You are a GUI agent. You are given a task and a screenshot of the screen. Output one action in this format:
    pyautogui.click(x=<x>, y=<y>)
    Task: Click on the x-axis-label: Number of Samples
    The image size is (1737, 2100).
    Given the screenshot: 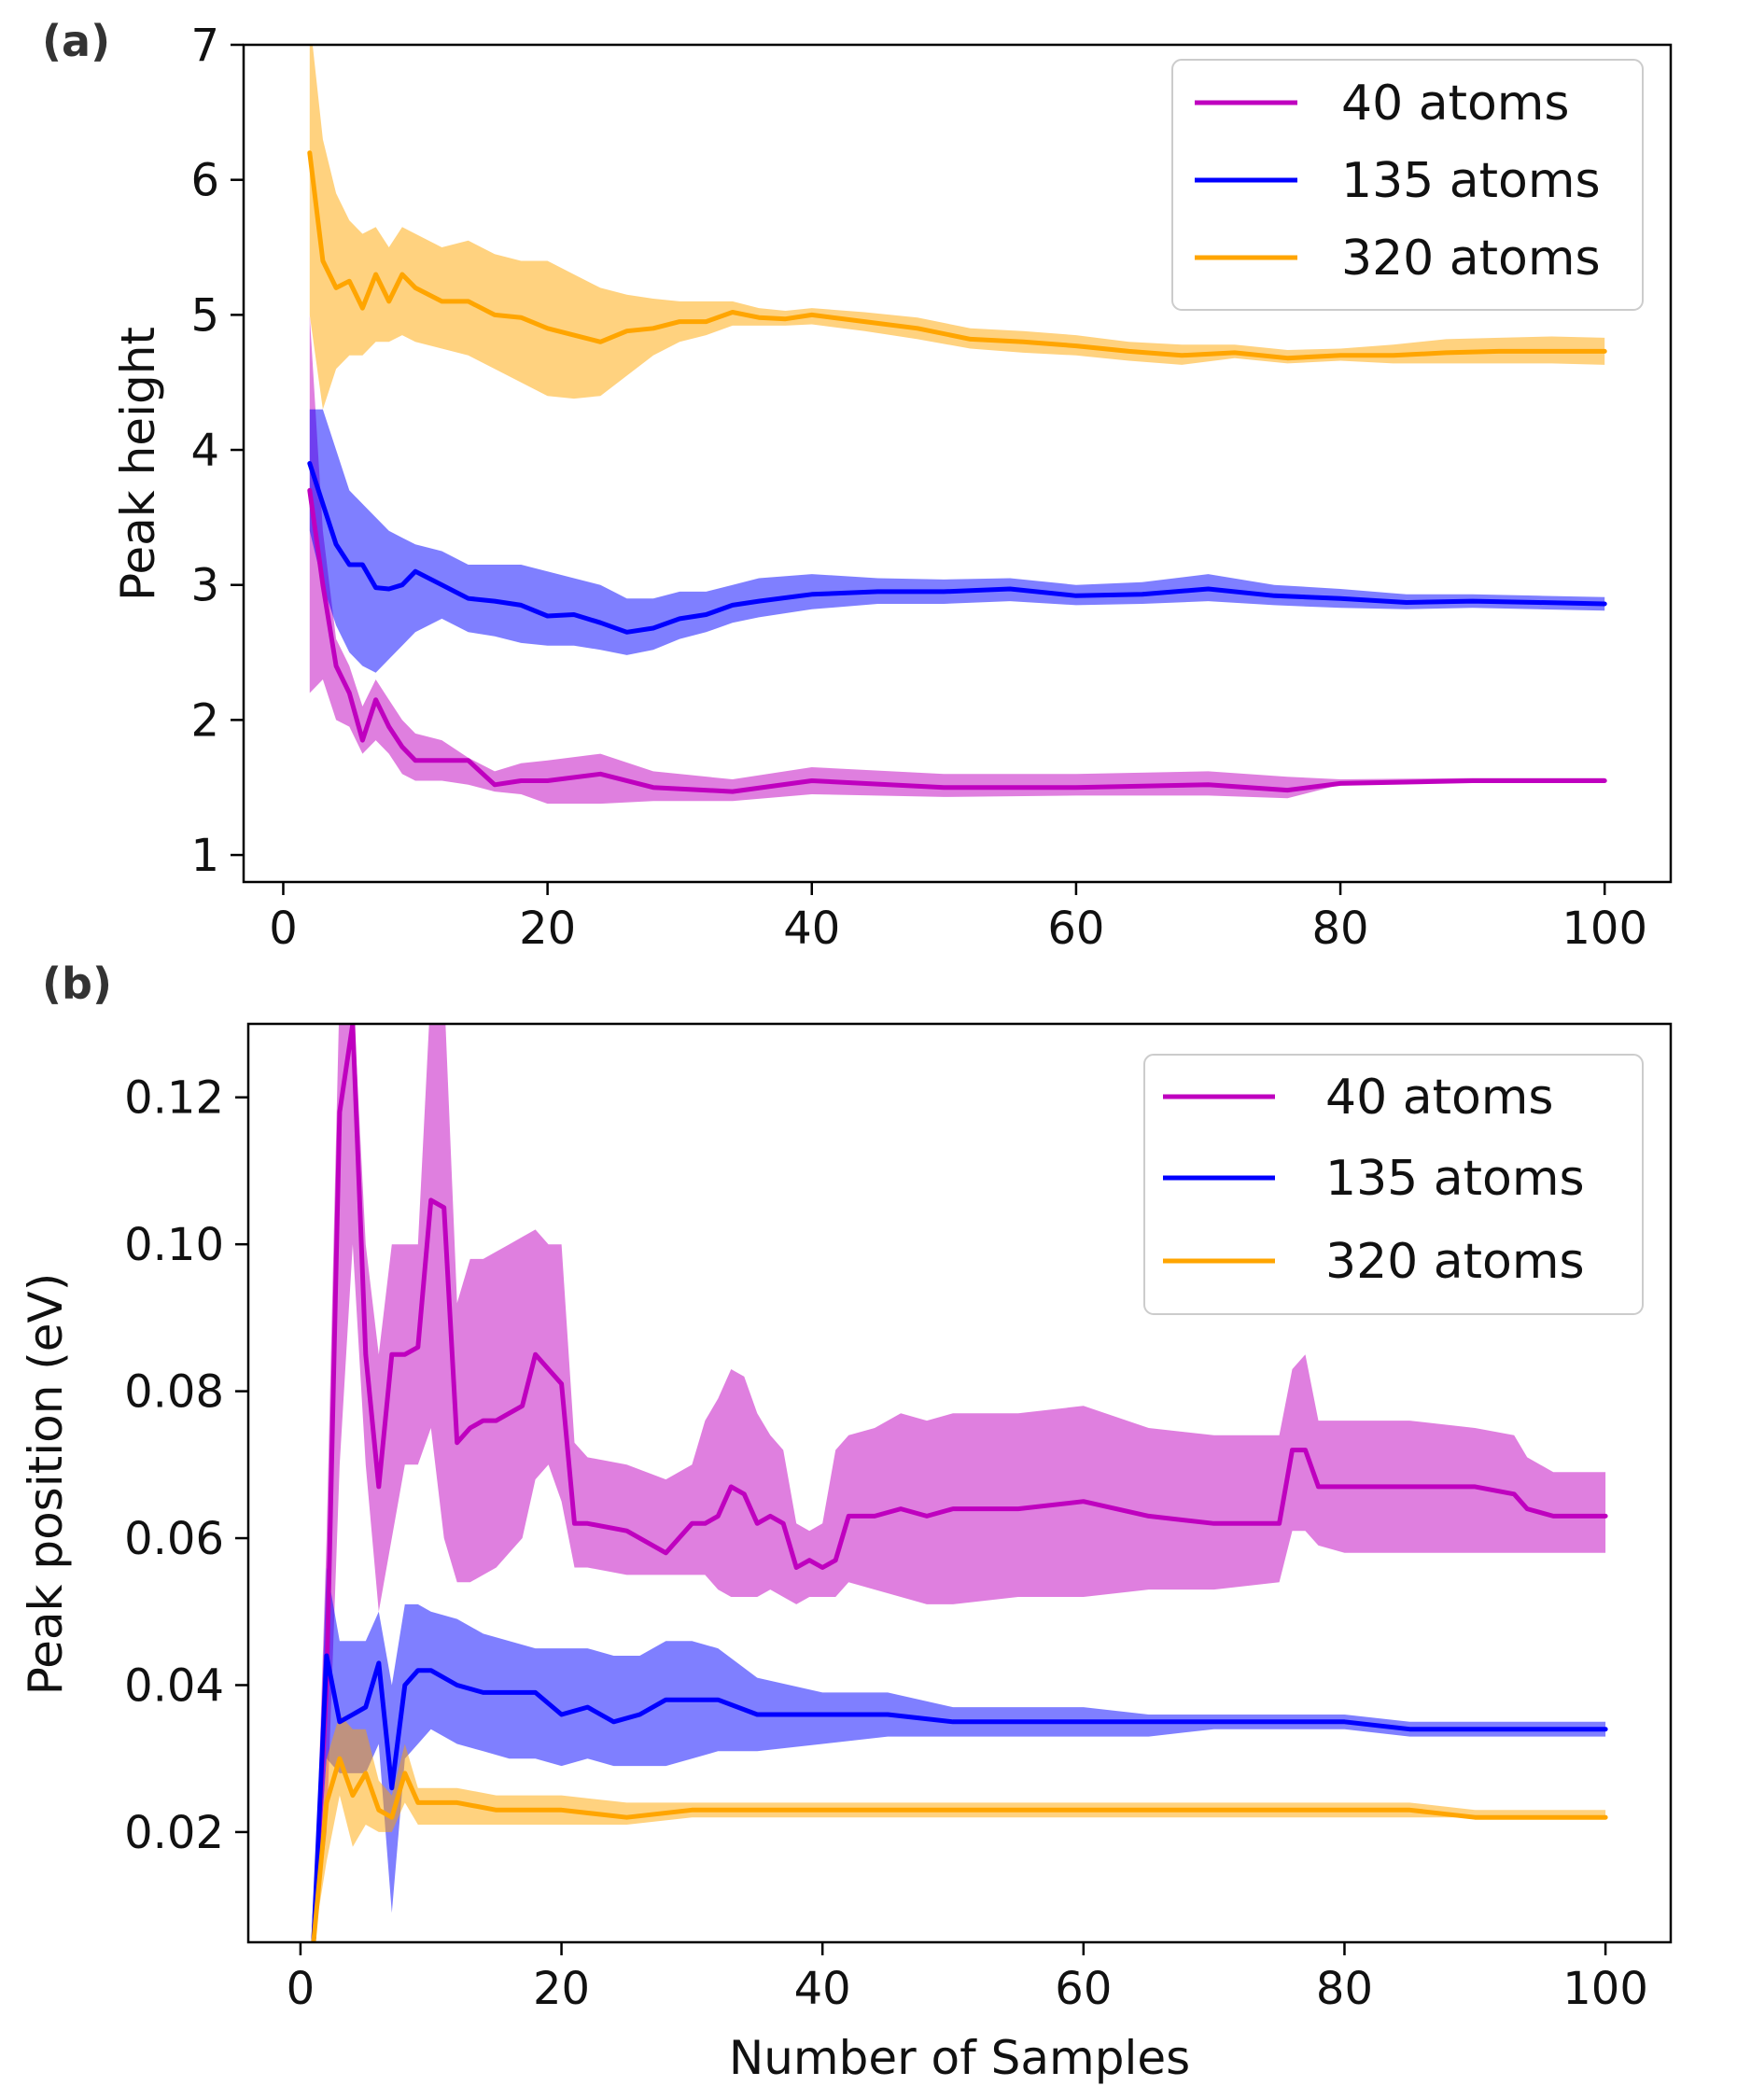 What is the action you would take?
    pyautogui.click(x=960, y=2058)
    